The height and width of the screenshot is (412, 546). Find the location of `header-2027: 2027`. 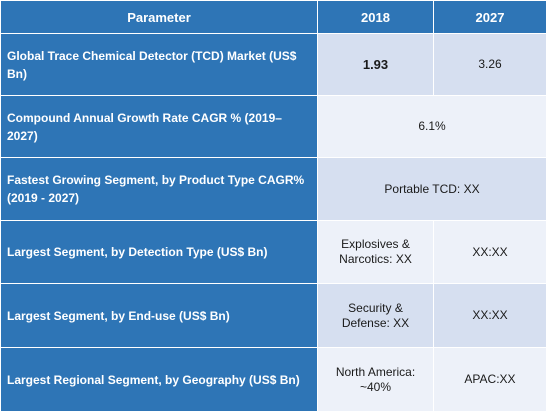

header-2027: 2027 is located at coordinates (490, 17).